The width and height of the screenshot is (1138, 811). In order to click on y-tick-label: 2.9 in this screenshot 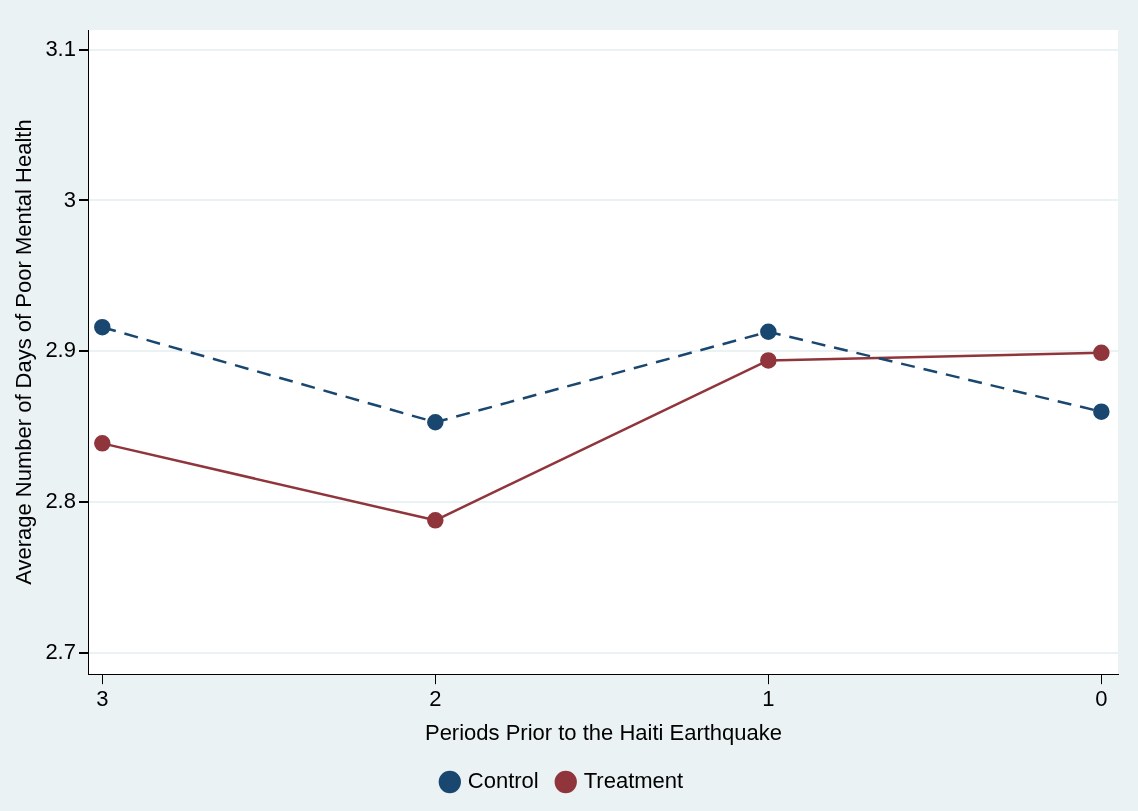, I will do `click(60, 350)`.